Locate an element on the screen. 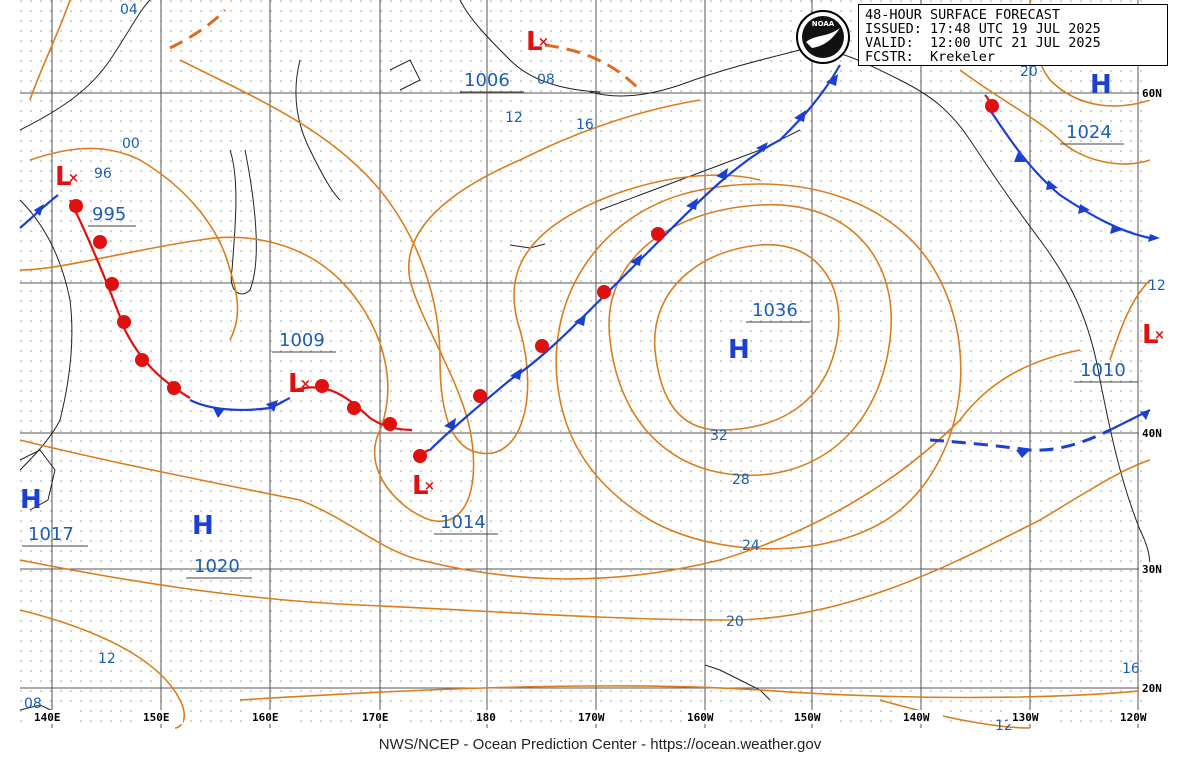 Image resolution: width=1200 pixels, height=764 pixels. isobar-label: 04 is located at coordinates (129, 10).